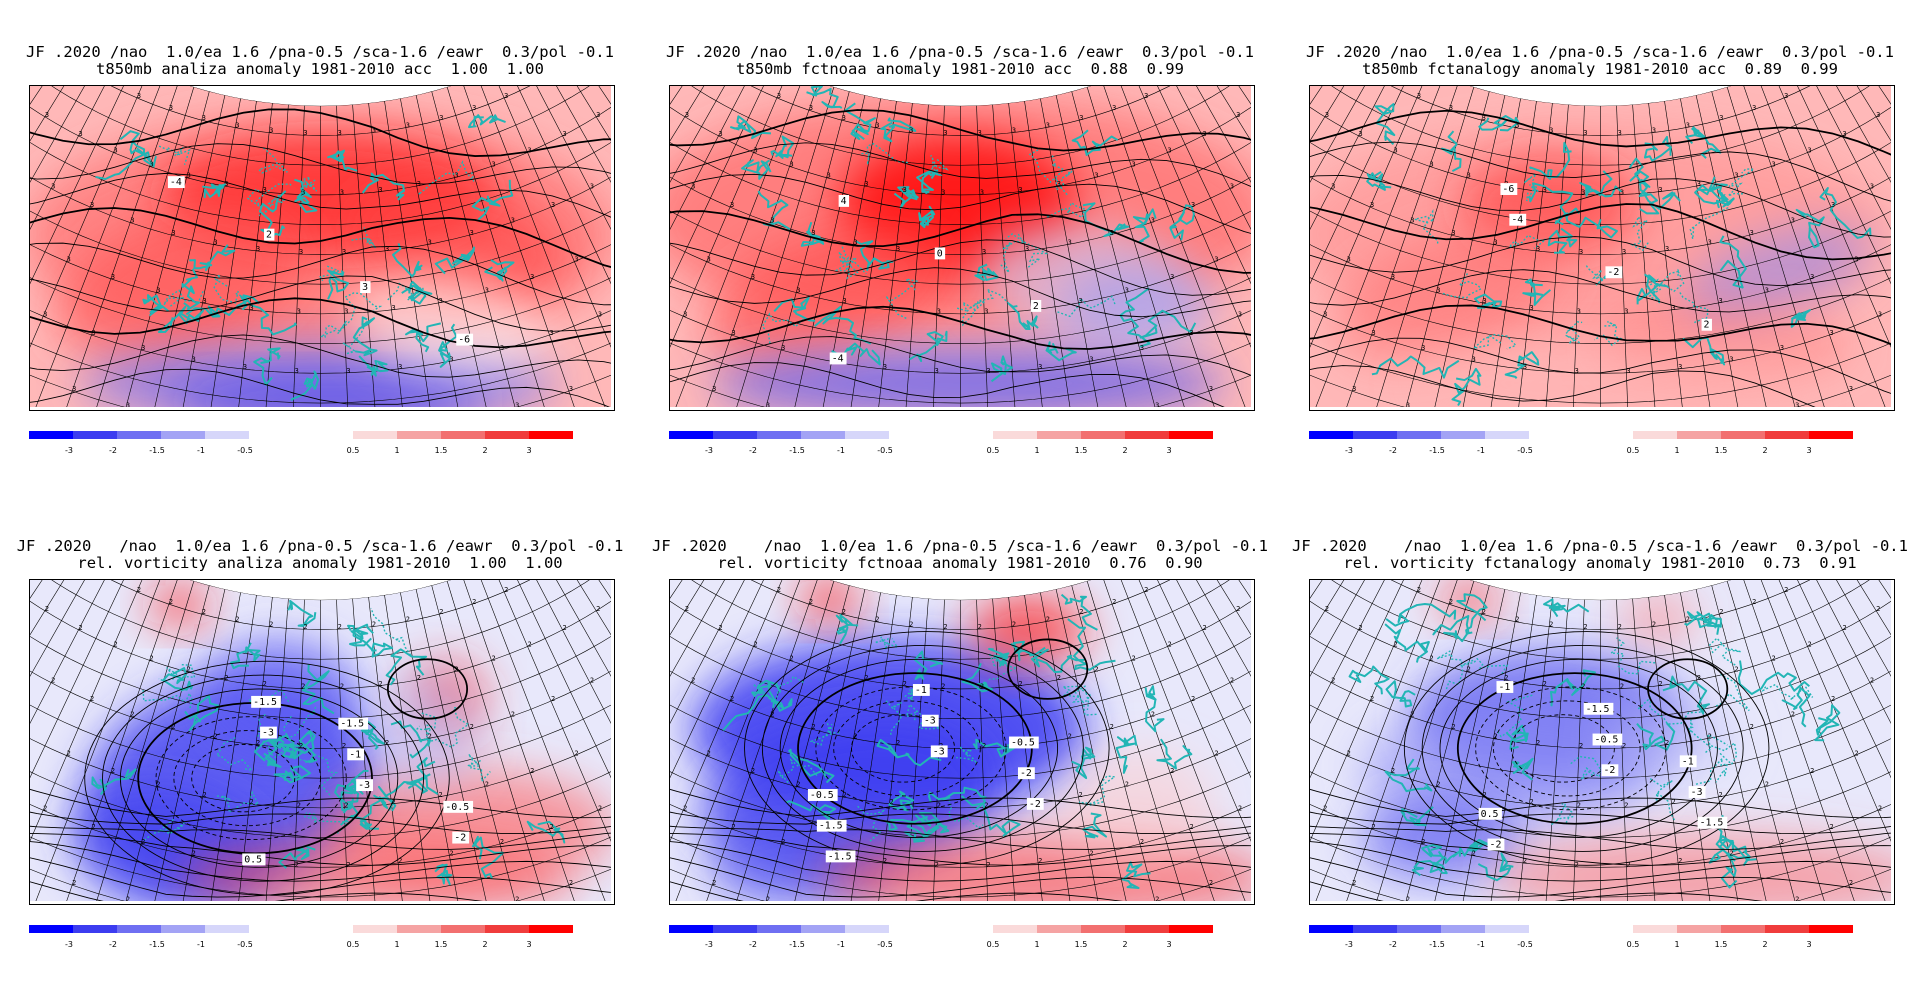 The height and width of the screenshot is (988, 1920). I want to click on colorbar-label: -1, so click(841, 944).